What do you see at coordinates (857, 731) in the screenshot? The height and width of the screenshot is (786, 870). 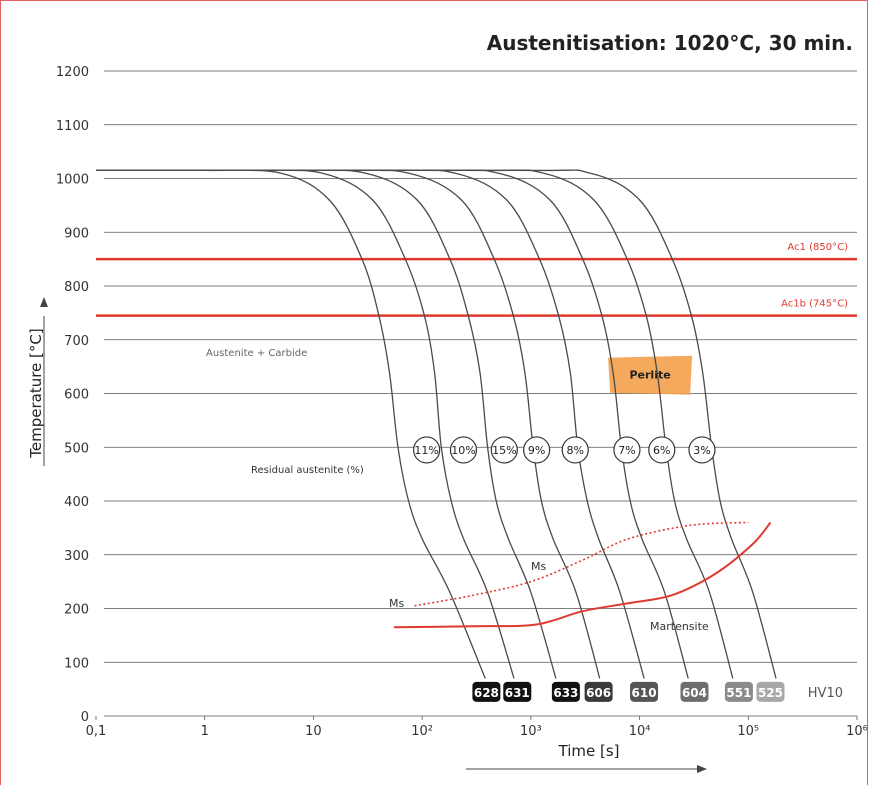 I see `x-tick-label: 10⁶` at bounding box center [857, 731].